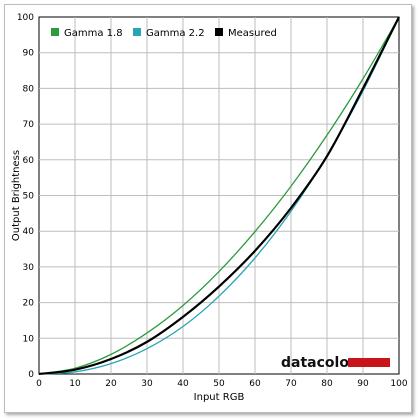 This screenshot has height=420, width=420. What do you see at coordinates (29, 89) in the screenshot?
I see `y-tick-label: 80` at bounding box center [29, 89].